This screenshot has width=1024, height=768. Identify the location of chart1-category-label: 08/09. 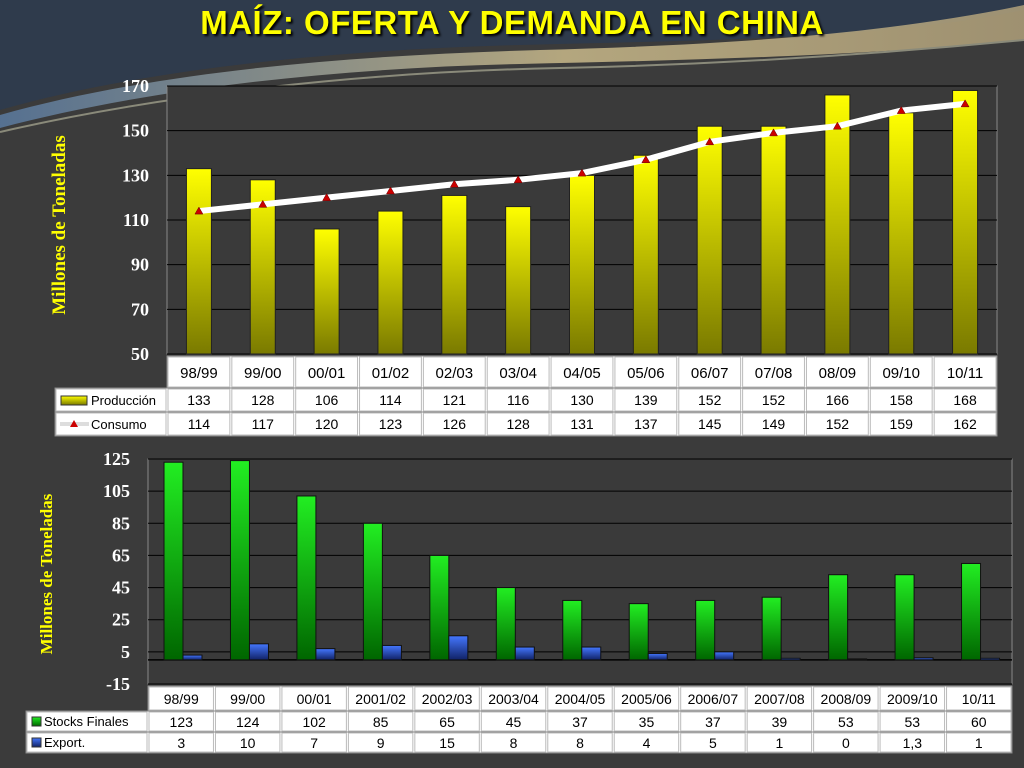
(838, 373).